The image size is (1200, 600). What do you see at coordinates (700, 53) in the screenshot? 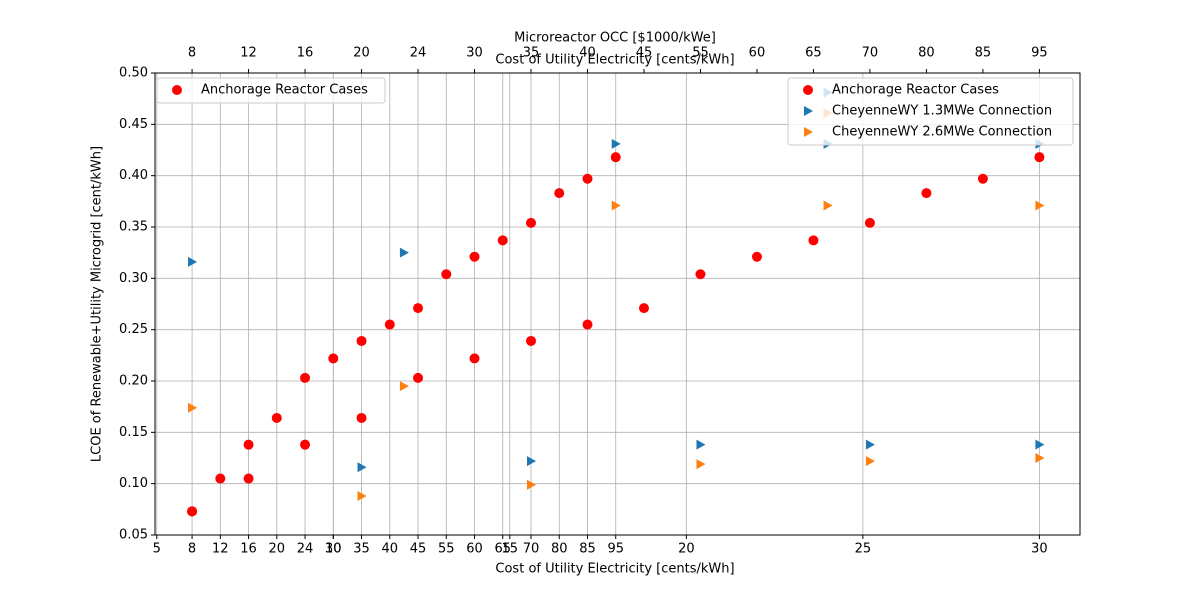
I see `top-tick-label: 55` at bounding box center [700, 53].